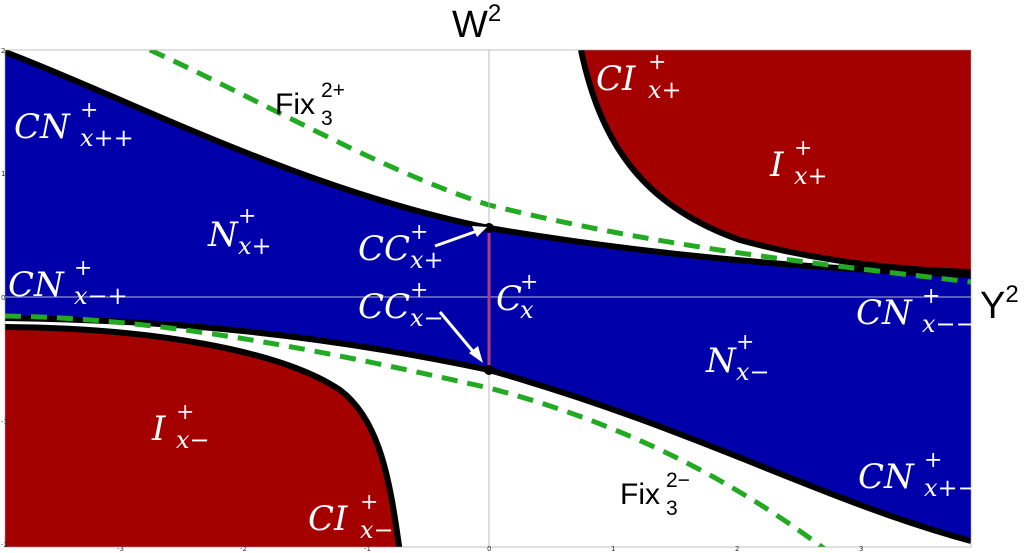  Describe the element at coordinates (613, 549) in the screenshot. I see `x-tick: 1` at that location.